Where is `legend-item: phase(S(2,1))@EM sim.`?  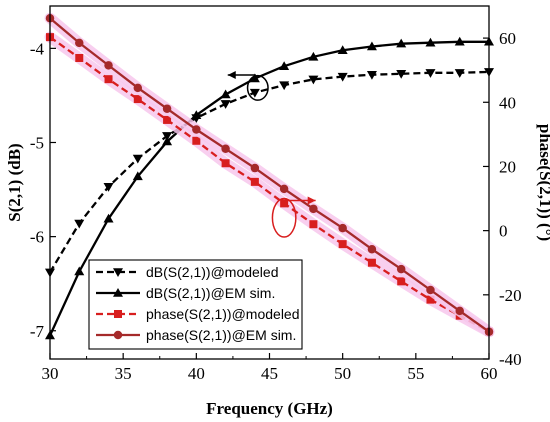 legend-item: phase(S(2,1))@EM sim. is located at coordinates (196, 335).